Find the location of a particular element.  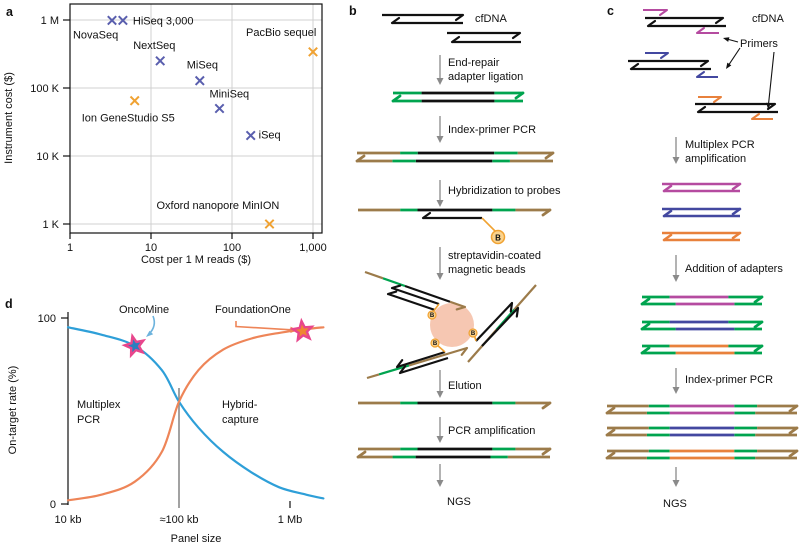

x-tick-label: 1,000 is located at coordinates (313, 248).